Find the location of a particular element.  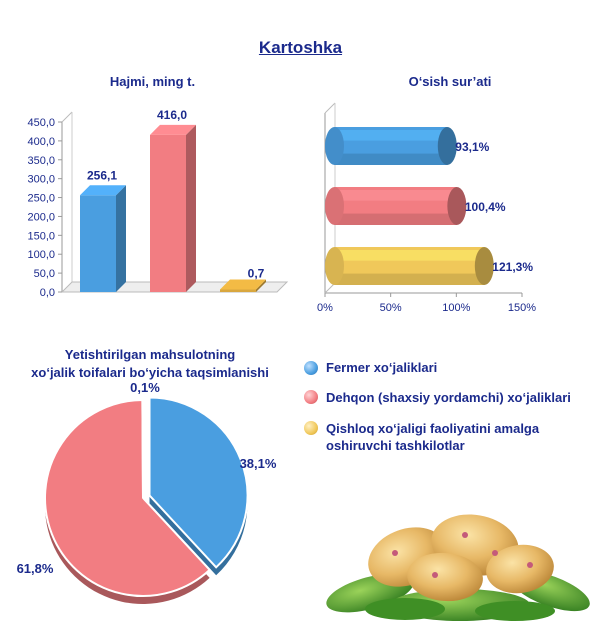

x-tick-label: 0% is located at coordinates (325, 308).